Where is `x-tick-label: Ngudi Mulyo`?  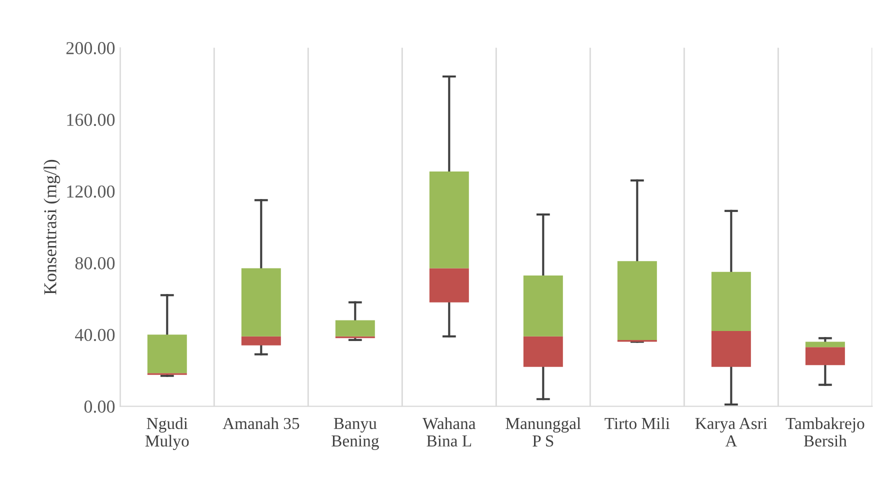
x-tick-label: Ngudi Mulyo is located at coordinates (167, 433).